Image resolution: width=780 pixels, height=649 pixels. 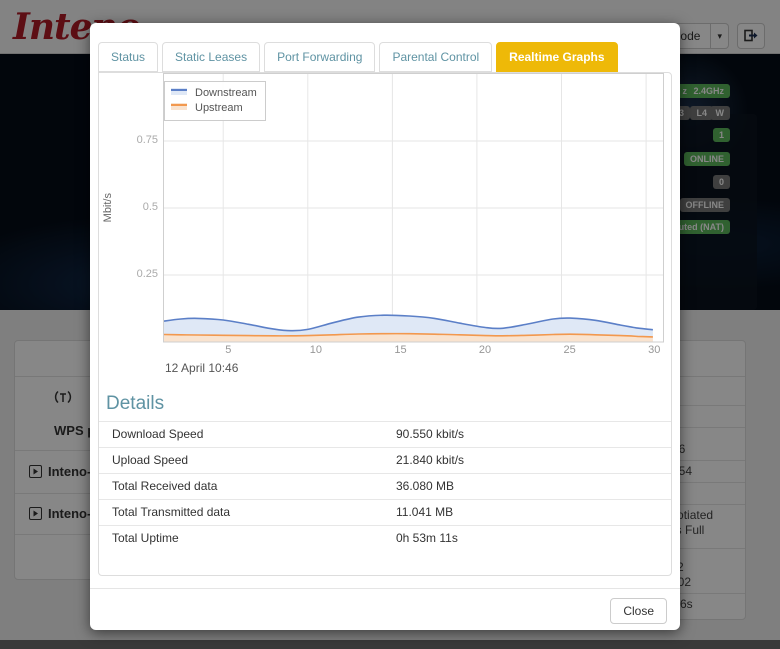 I want to click on status-badge-l4: L4, so click(x=701, y=113).